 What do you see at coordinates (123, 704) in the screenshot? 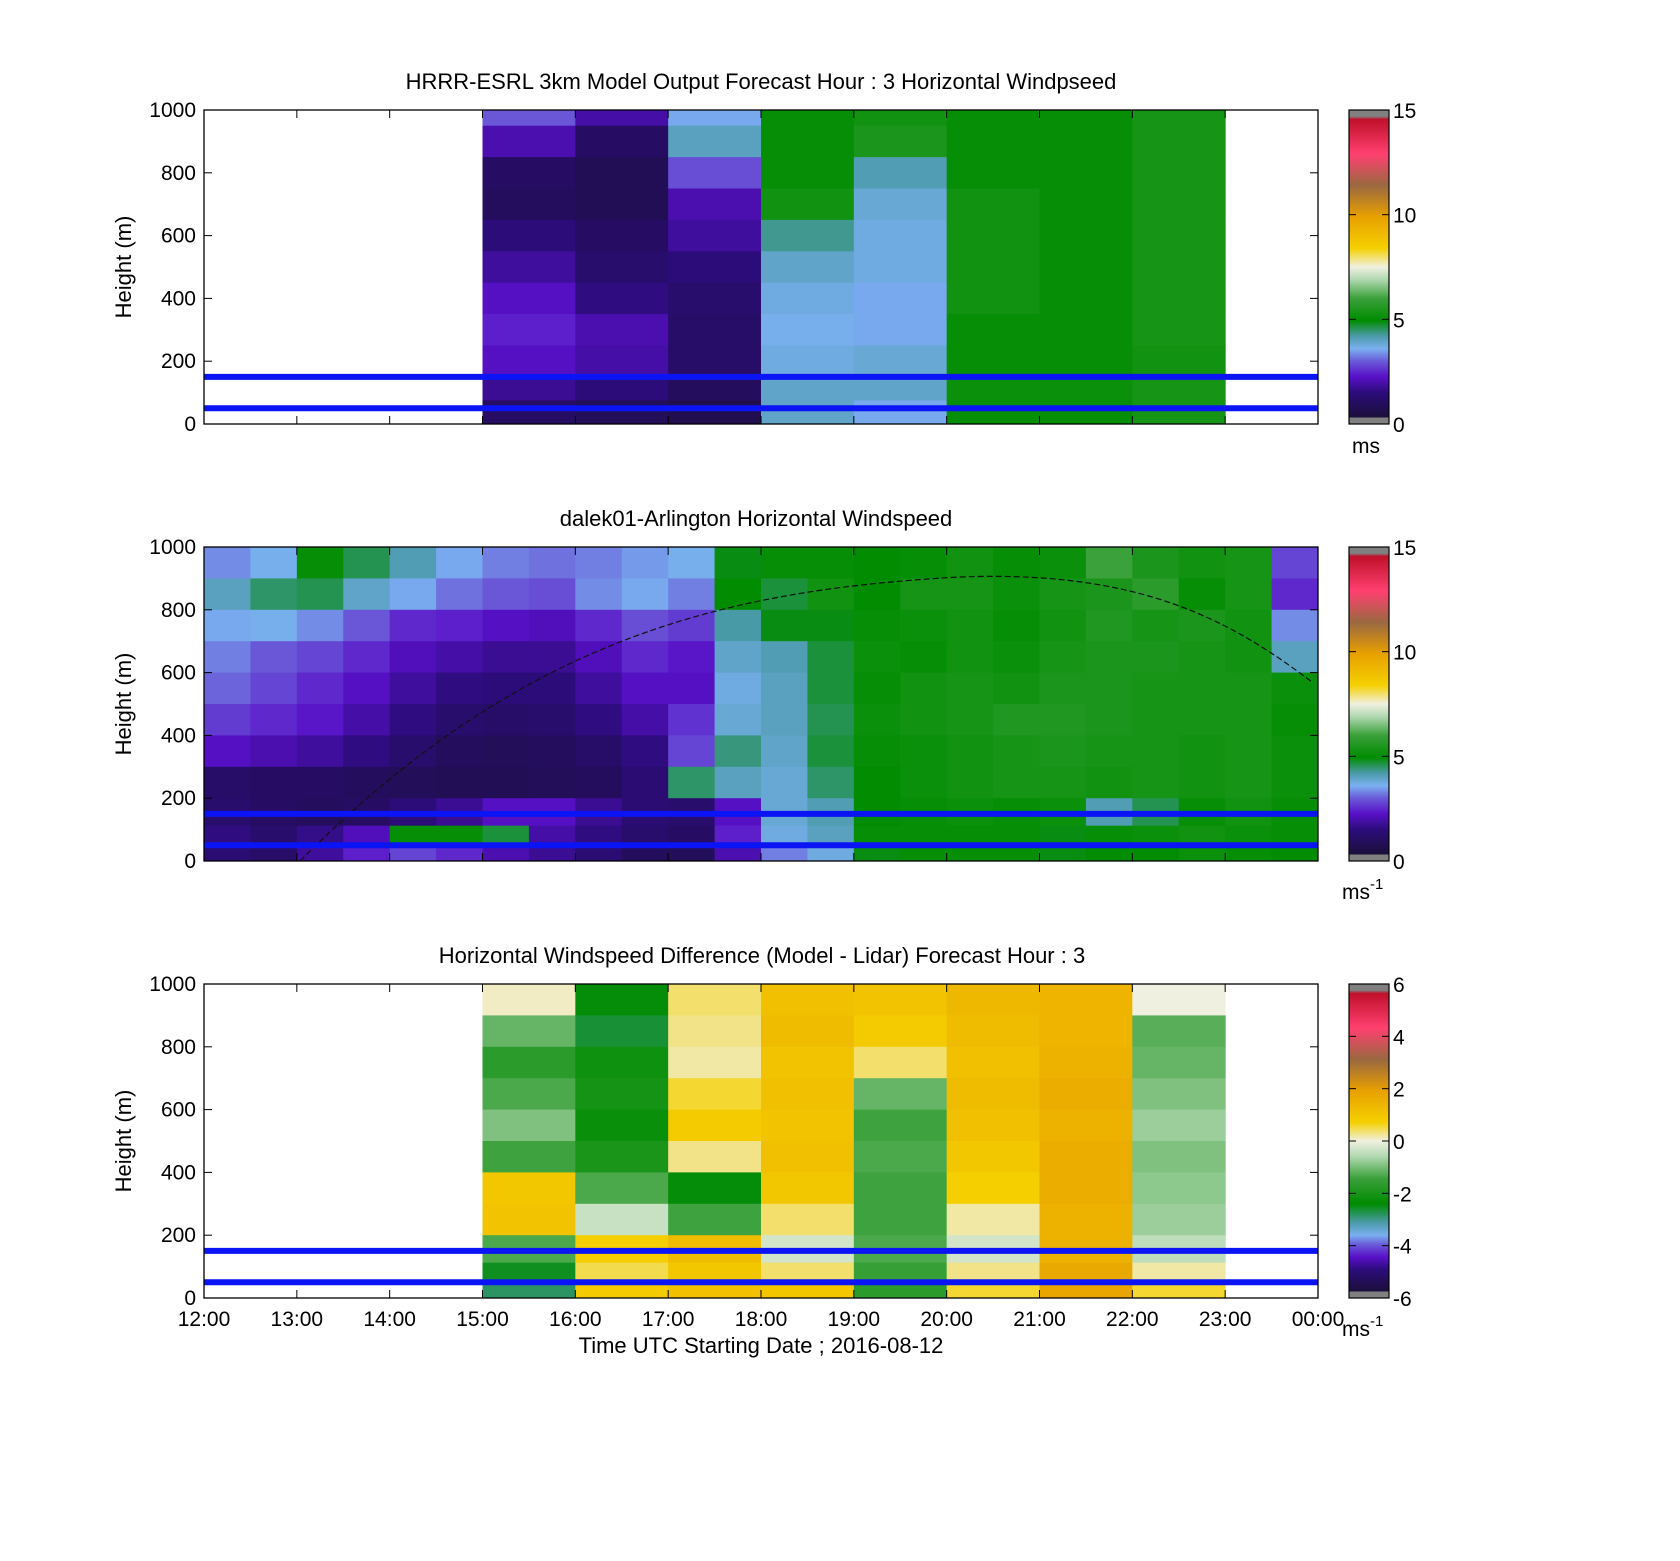
I see `lidar-ylabel: Height (m)` at bounding box center [123, 704].